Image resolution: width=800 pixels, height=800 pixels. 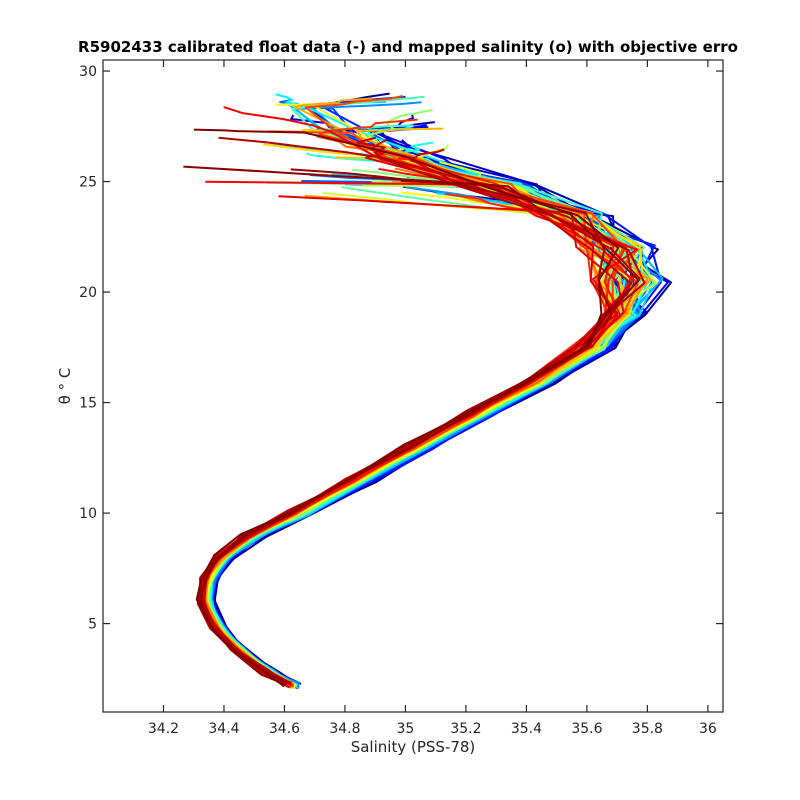 What do you see at coordinates (88, 183) in the screenshot?
I see `y-tick-label: 25` at bounding box center [88, 183].